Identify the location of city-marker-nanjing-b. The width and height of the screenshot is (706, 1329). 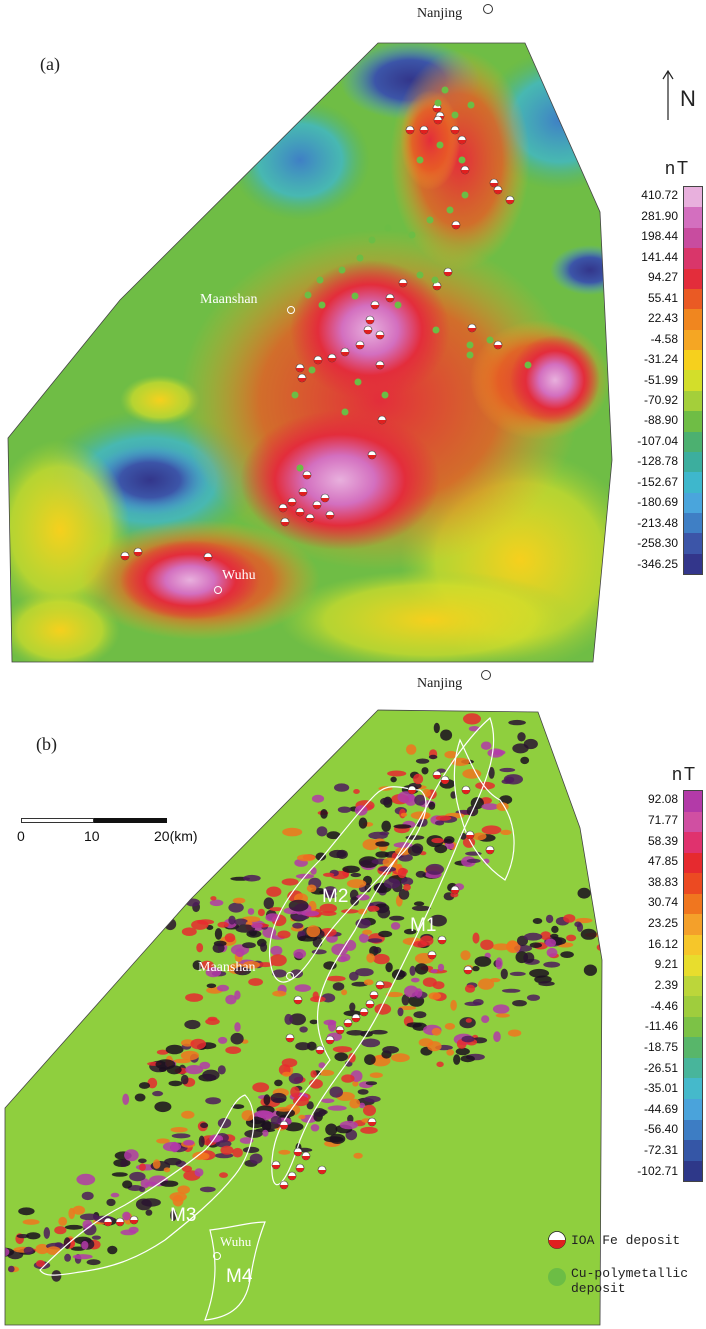
(486, 675).